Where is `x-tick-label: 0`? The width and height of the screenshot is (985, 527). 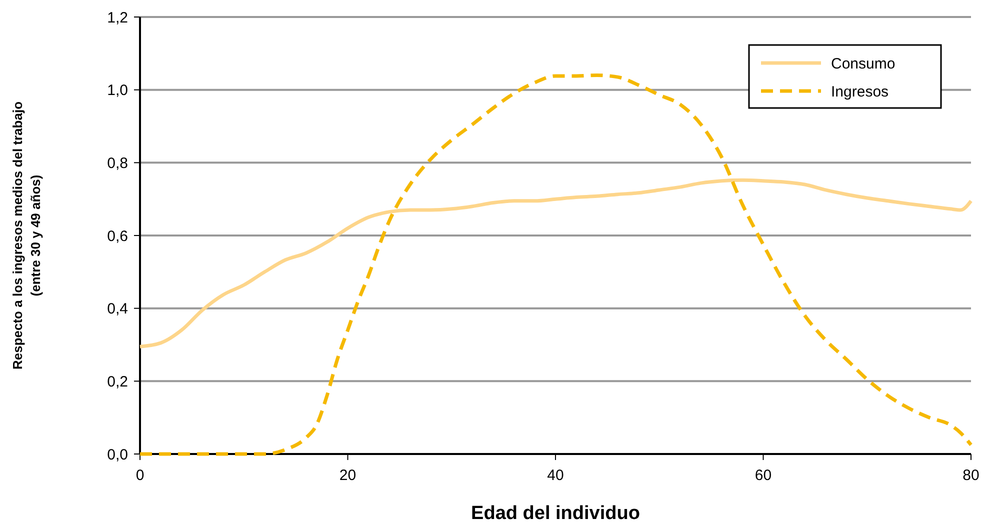 x-tick-label: 0 is located at coordinates (140, 475).